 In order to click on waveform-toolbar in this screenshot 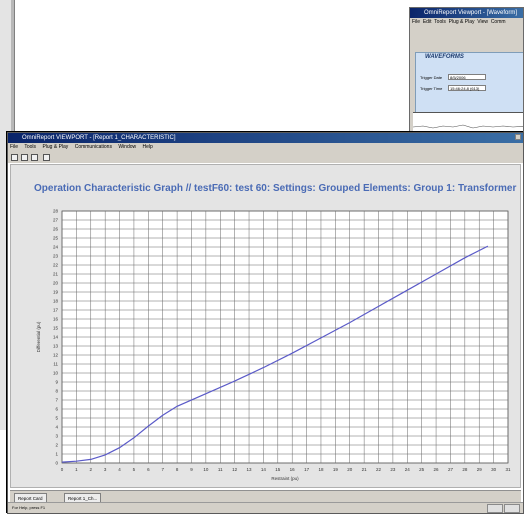, I will do `click(466, 33)`.